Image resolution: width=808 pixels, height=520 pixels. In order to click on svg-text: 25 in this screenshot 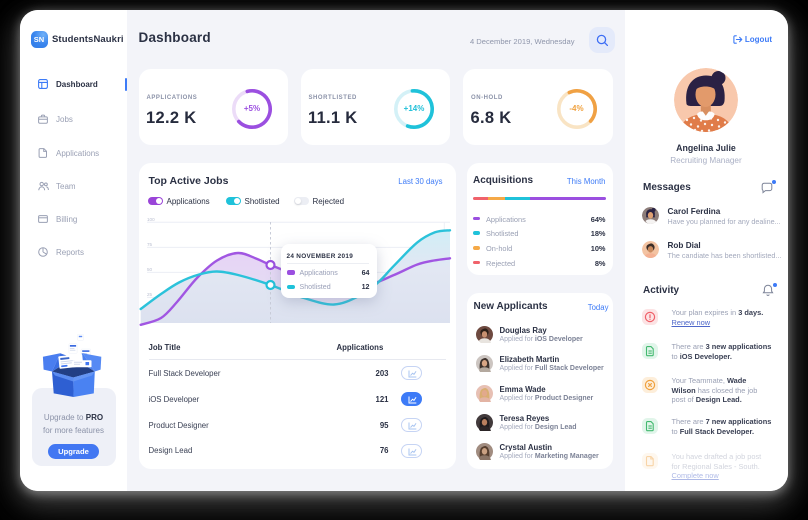, I will do `click(150, 294)`.